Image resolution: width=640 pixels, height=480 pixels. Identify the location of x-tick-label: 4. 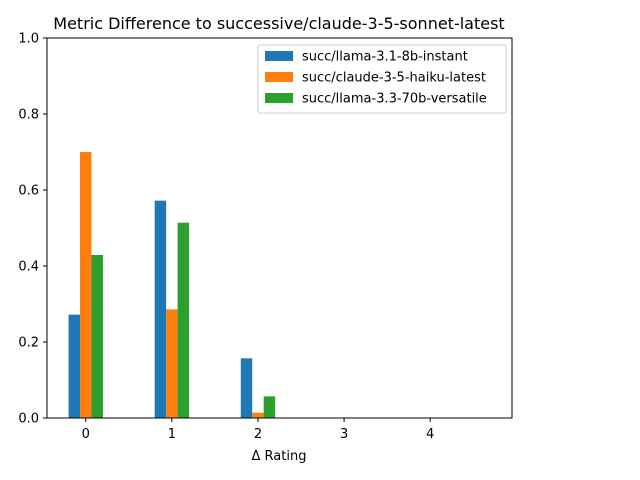
(430, 434).